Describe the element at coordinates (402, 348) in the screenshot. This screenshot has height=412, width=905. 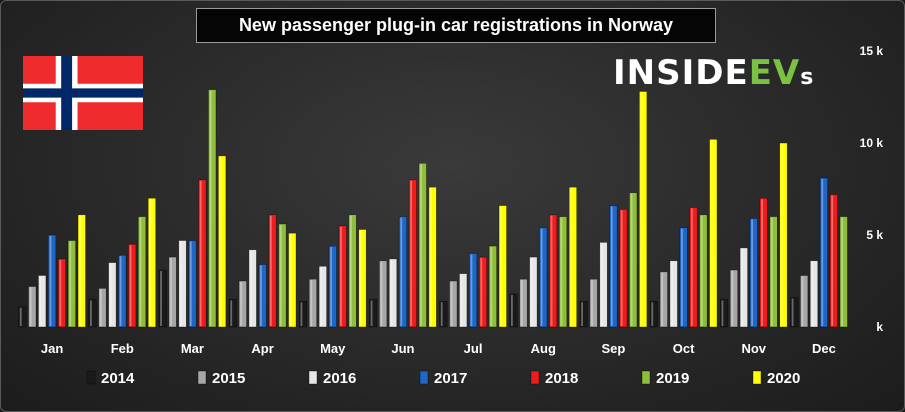
I see `x-tick-label: Jun` at that location.